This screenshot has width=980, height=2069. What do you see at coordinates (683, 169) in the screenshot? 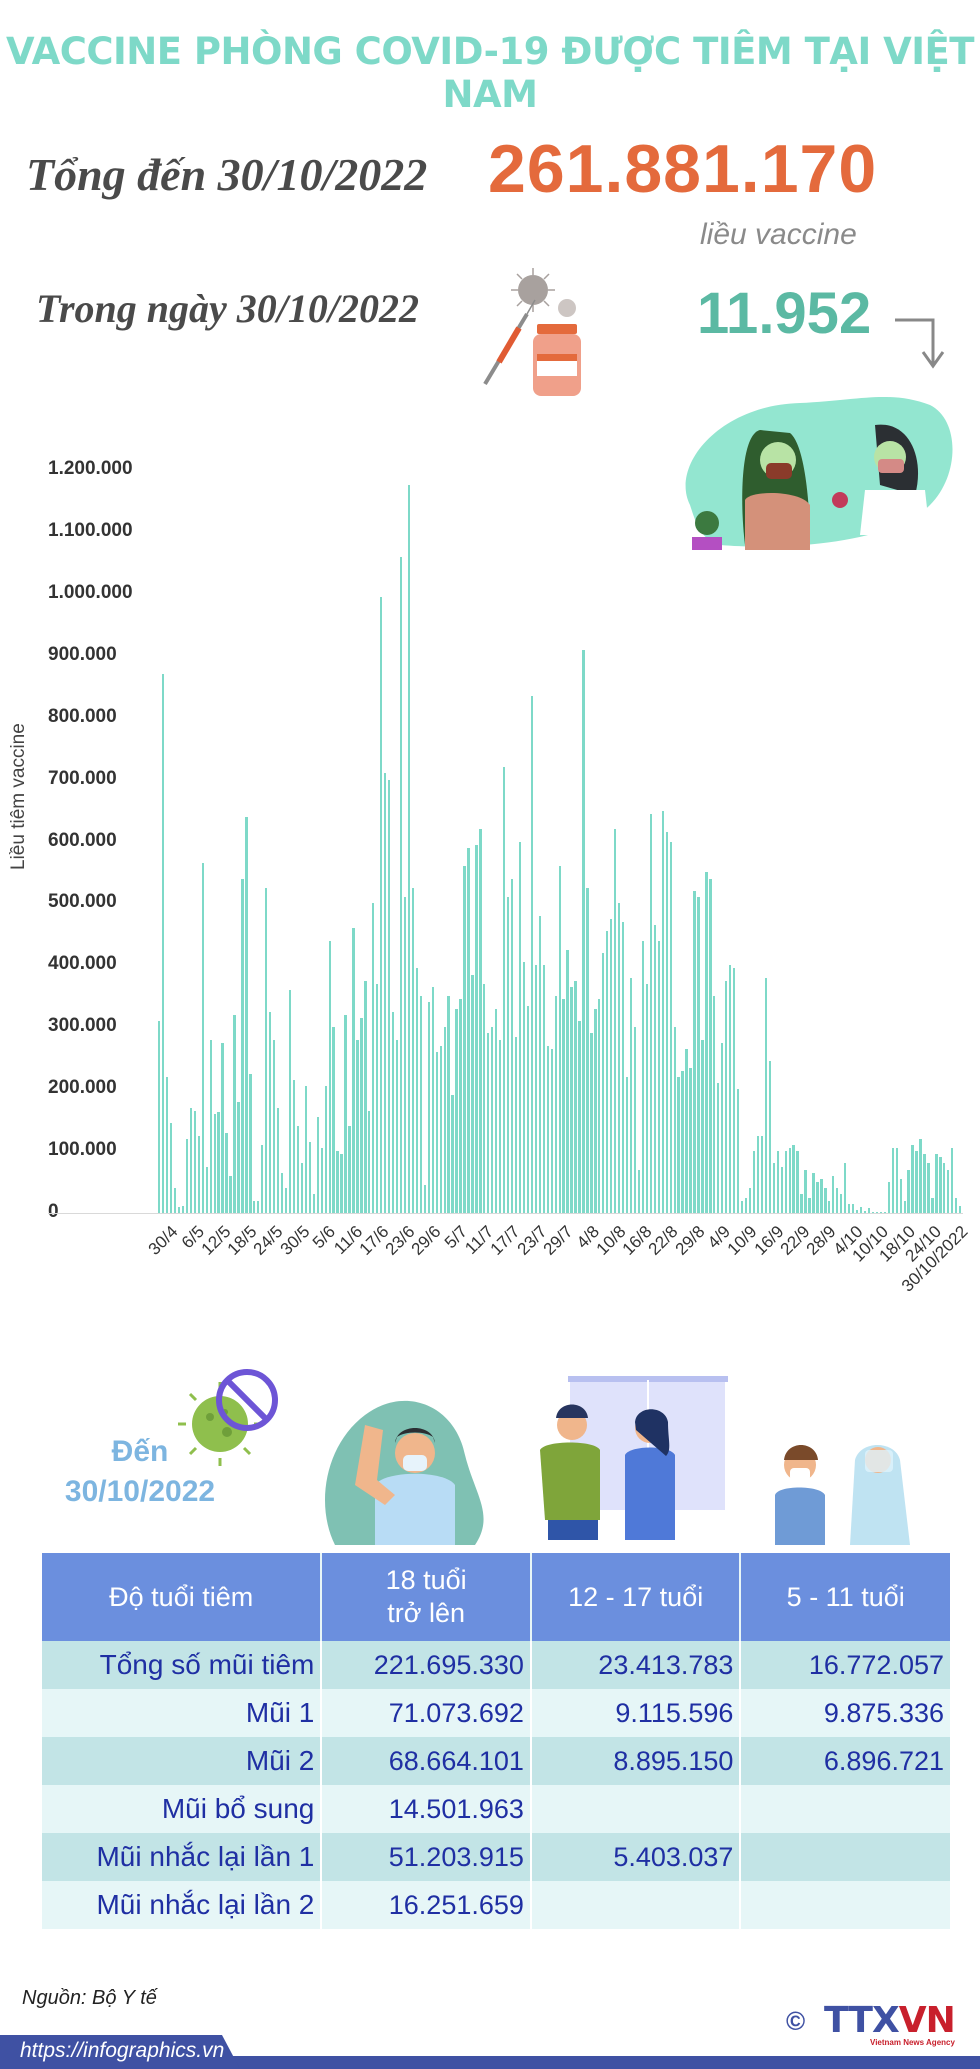
I see `total-doses-value: 261.881.170` at bounding box center [683, 169].